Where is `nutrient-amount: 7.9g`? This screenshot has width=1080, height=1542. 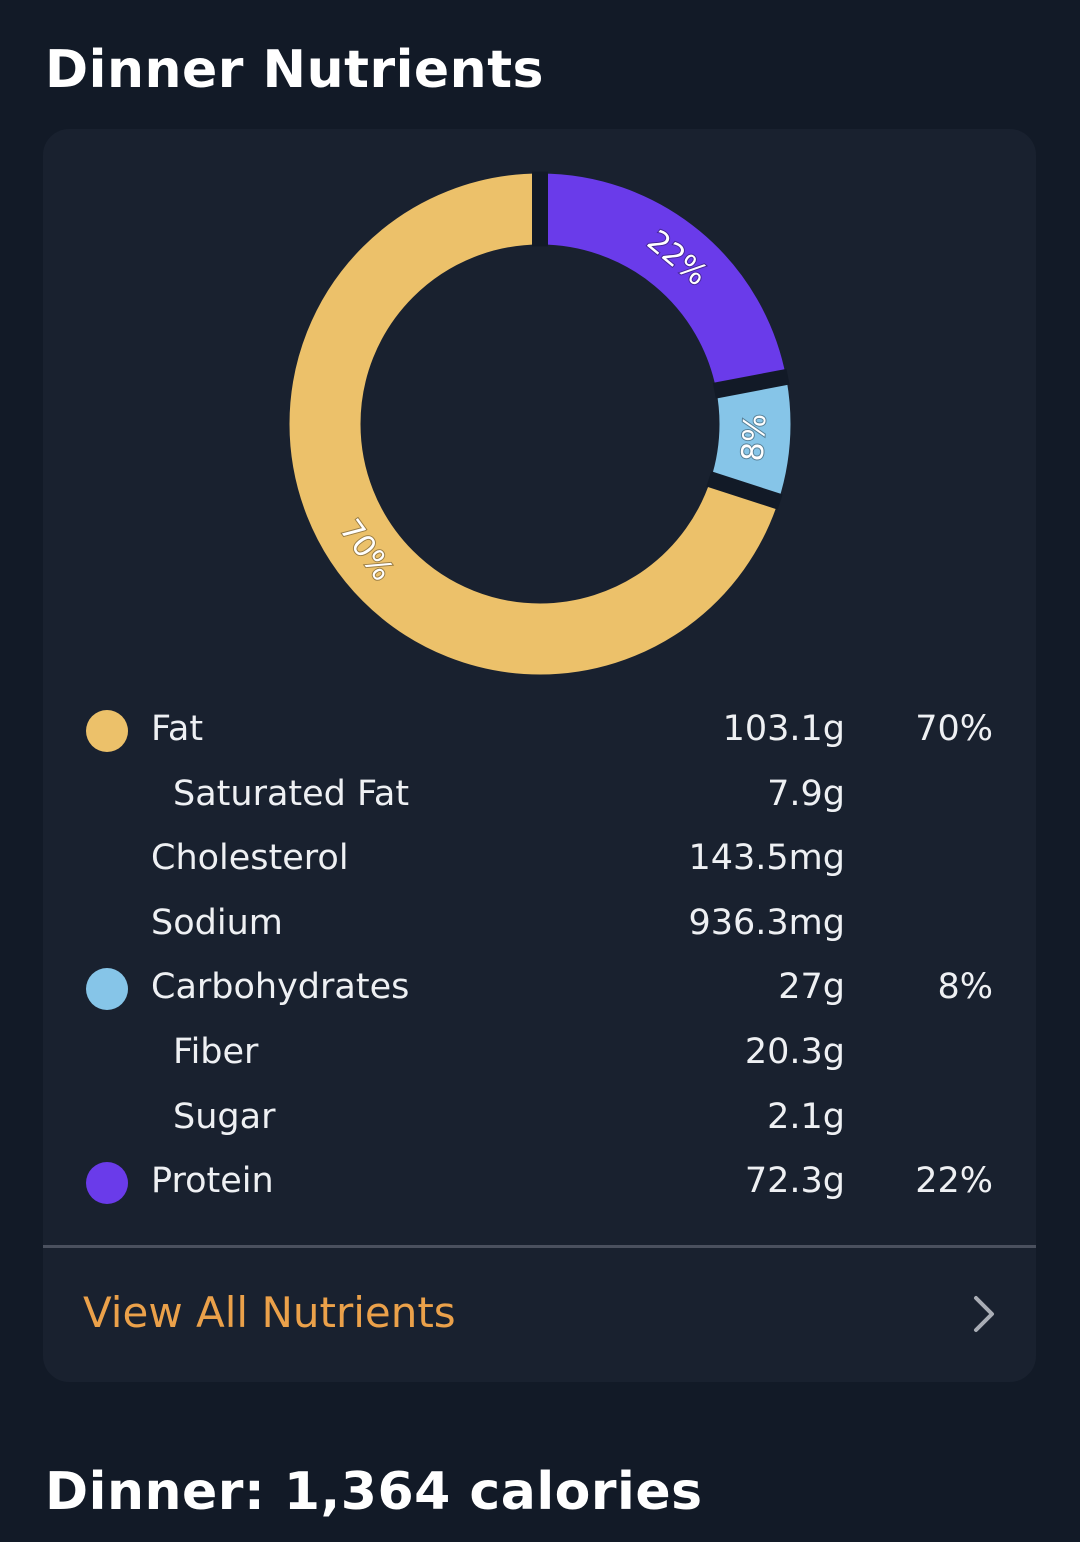
nutrient-amount: 7.9g is located at coordinates (806, 793).